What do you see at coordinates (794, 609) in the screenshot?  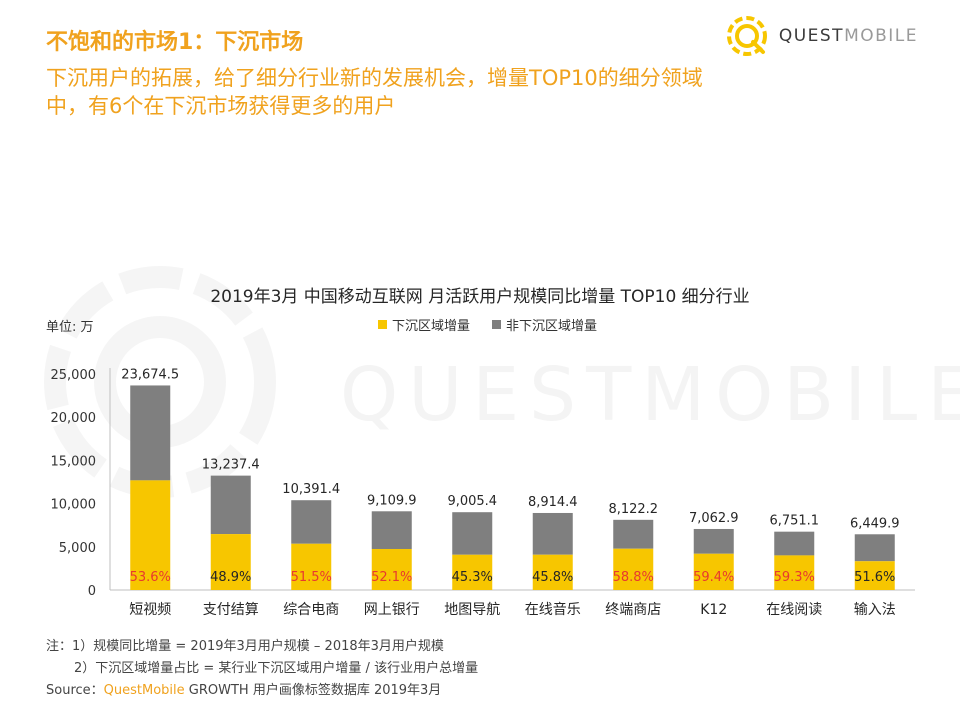 I see `x-tick-label: 在线阅读` at bounding box center [794, 609].